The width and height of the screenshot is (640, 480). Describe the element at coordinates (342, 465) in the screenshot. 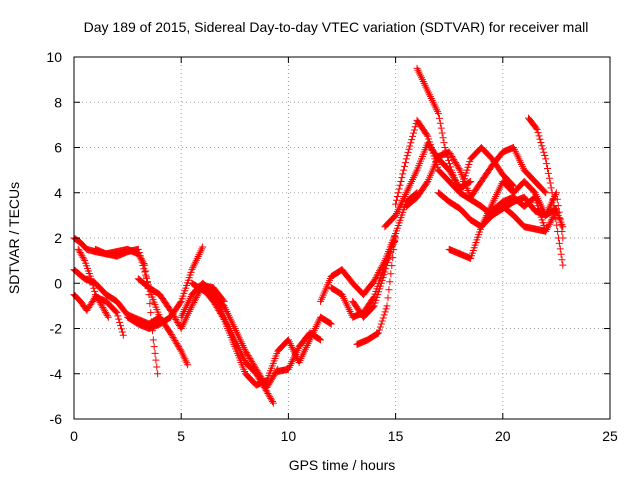

I see `x-axis-label: GPS time / hours` at that location.